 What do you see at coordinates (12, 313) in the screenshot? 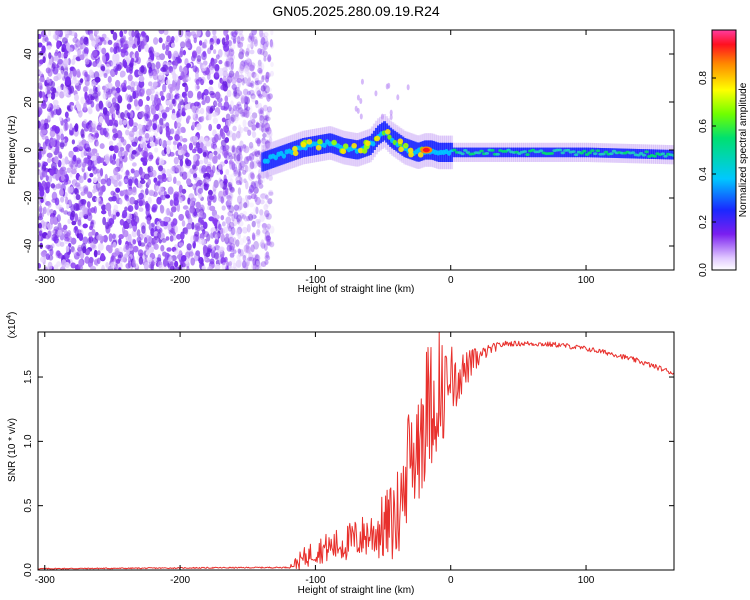
I see `snr-scale-close: )` at bounding box center [12, 313].